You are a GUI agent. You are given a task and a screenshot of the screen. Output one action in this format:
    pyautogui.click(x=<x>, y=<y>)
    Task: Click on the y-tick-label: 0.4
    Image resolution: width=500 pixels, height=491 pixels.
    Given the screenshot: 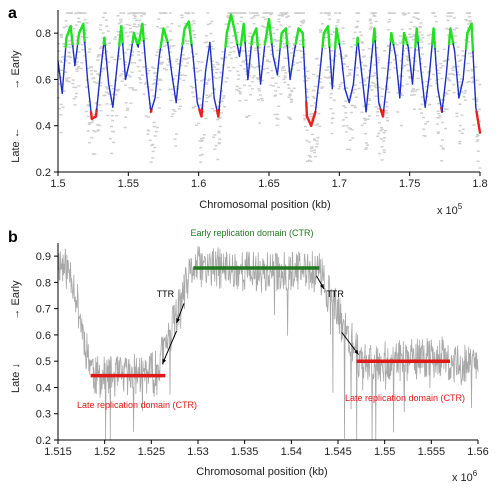 What is the action you would take?
    pyautogui.click(x=43, y=388)
    